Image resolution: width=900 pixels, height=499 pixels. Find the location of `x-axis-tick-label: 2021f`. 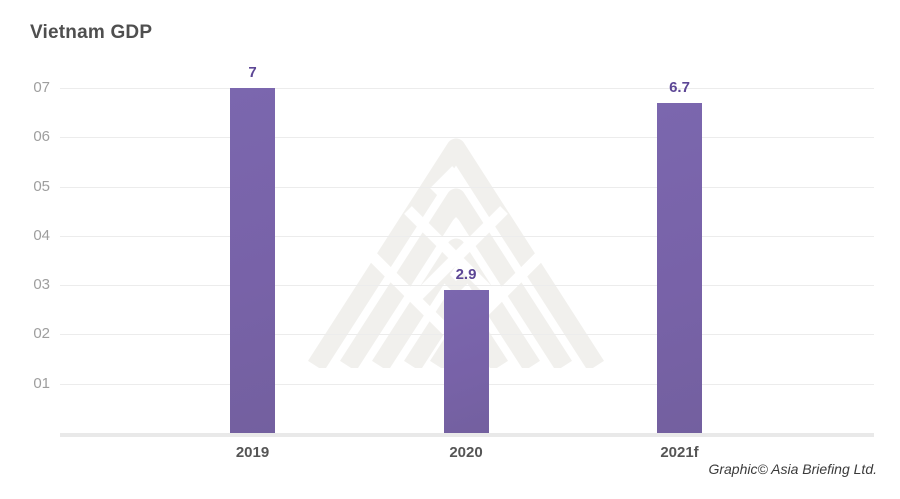

x-axis-tick-label: 2021f is located at coordinates (679, 452).